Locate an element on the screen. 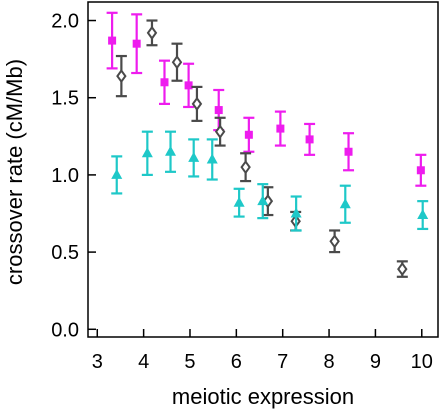 This screenshot has height=416, width=440. y-tick-label: 2.0 is located at coordinates (65, 22).